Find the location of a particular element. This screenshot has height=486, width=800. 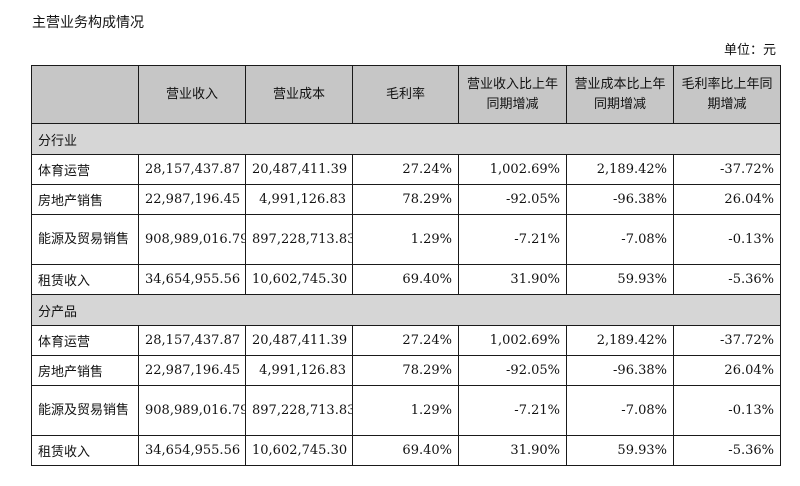

header-cell-cost-yoy: 营业成本比上年同期增减 is located at coordinates (620, 94).